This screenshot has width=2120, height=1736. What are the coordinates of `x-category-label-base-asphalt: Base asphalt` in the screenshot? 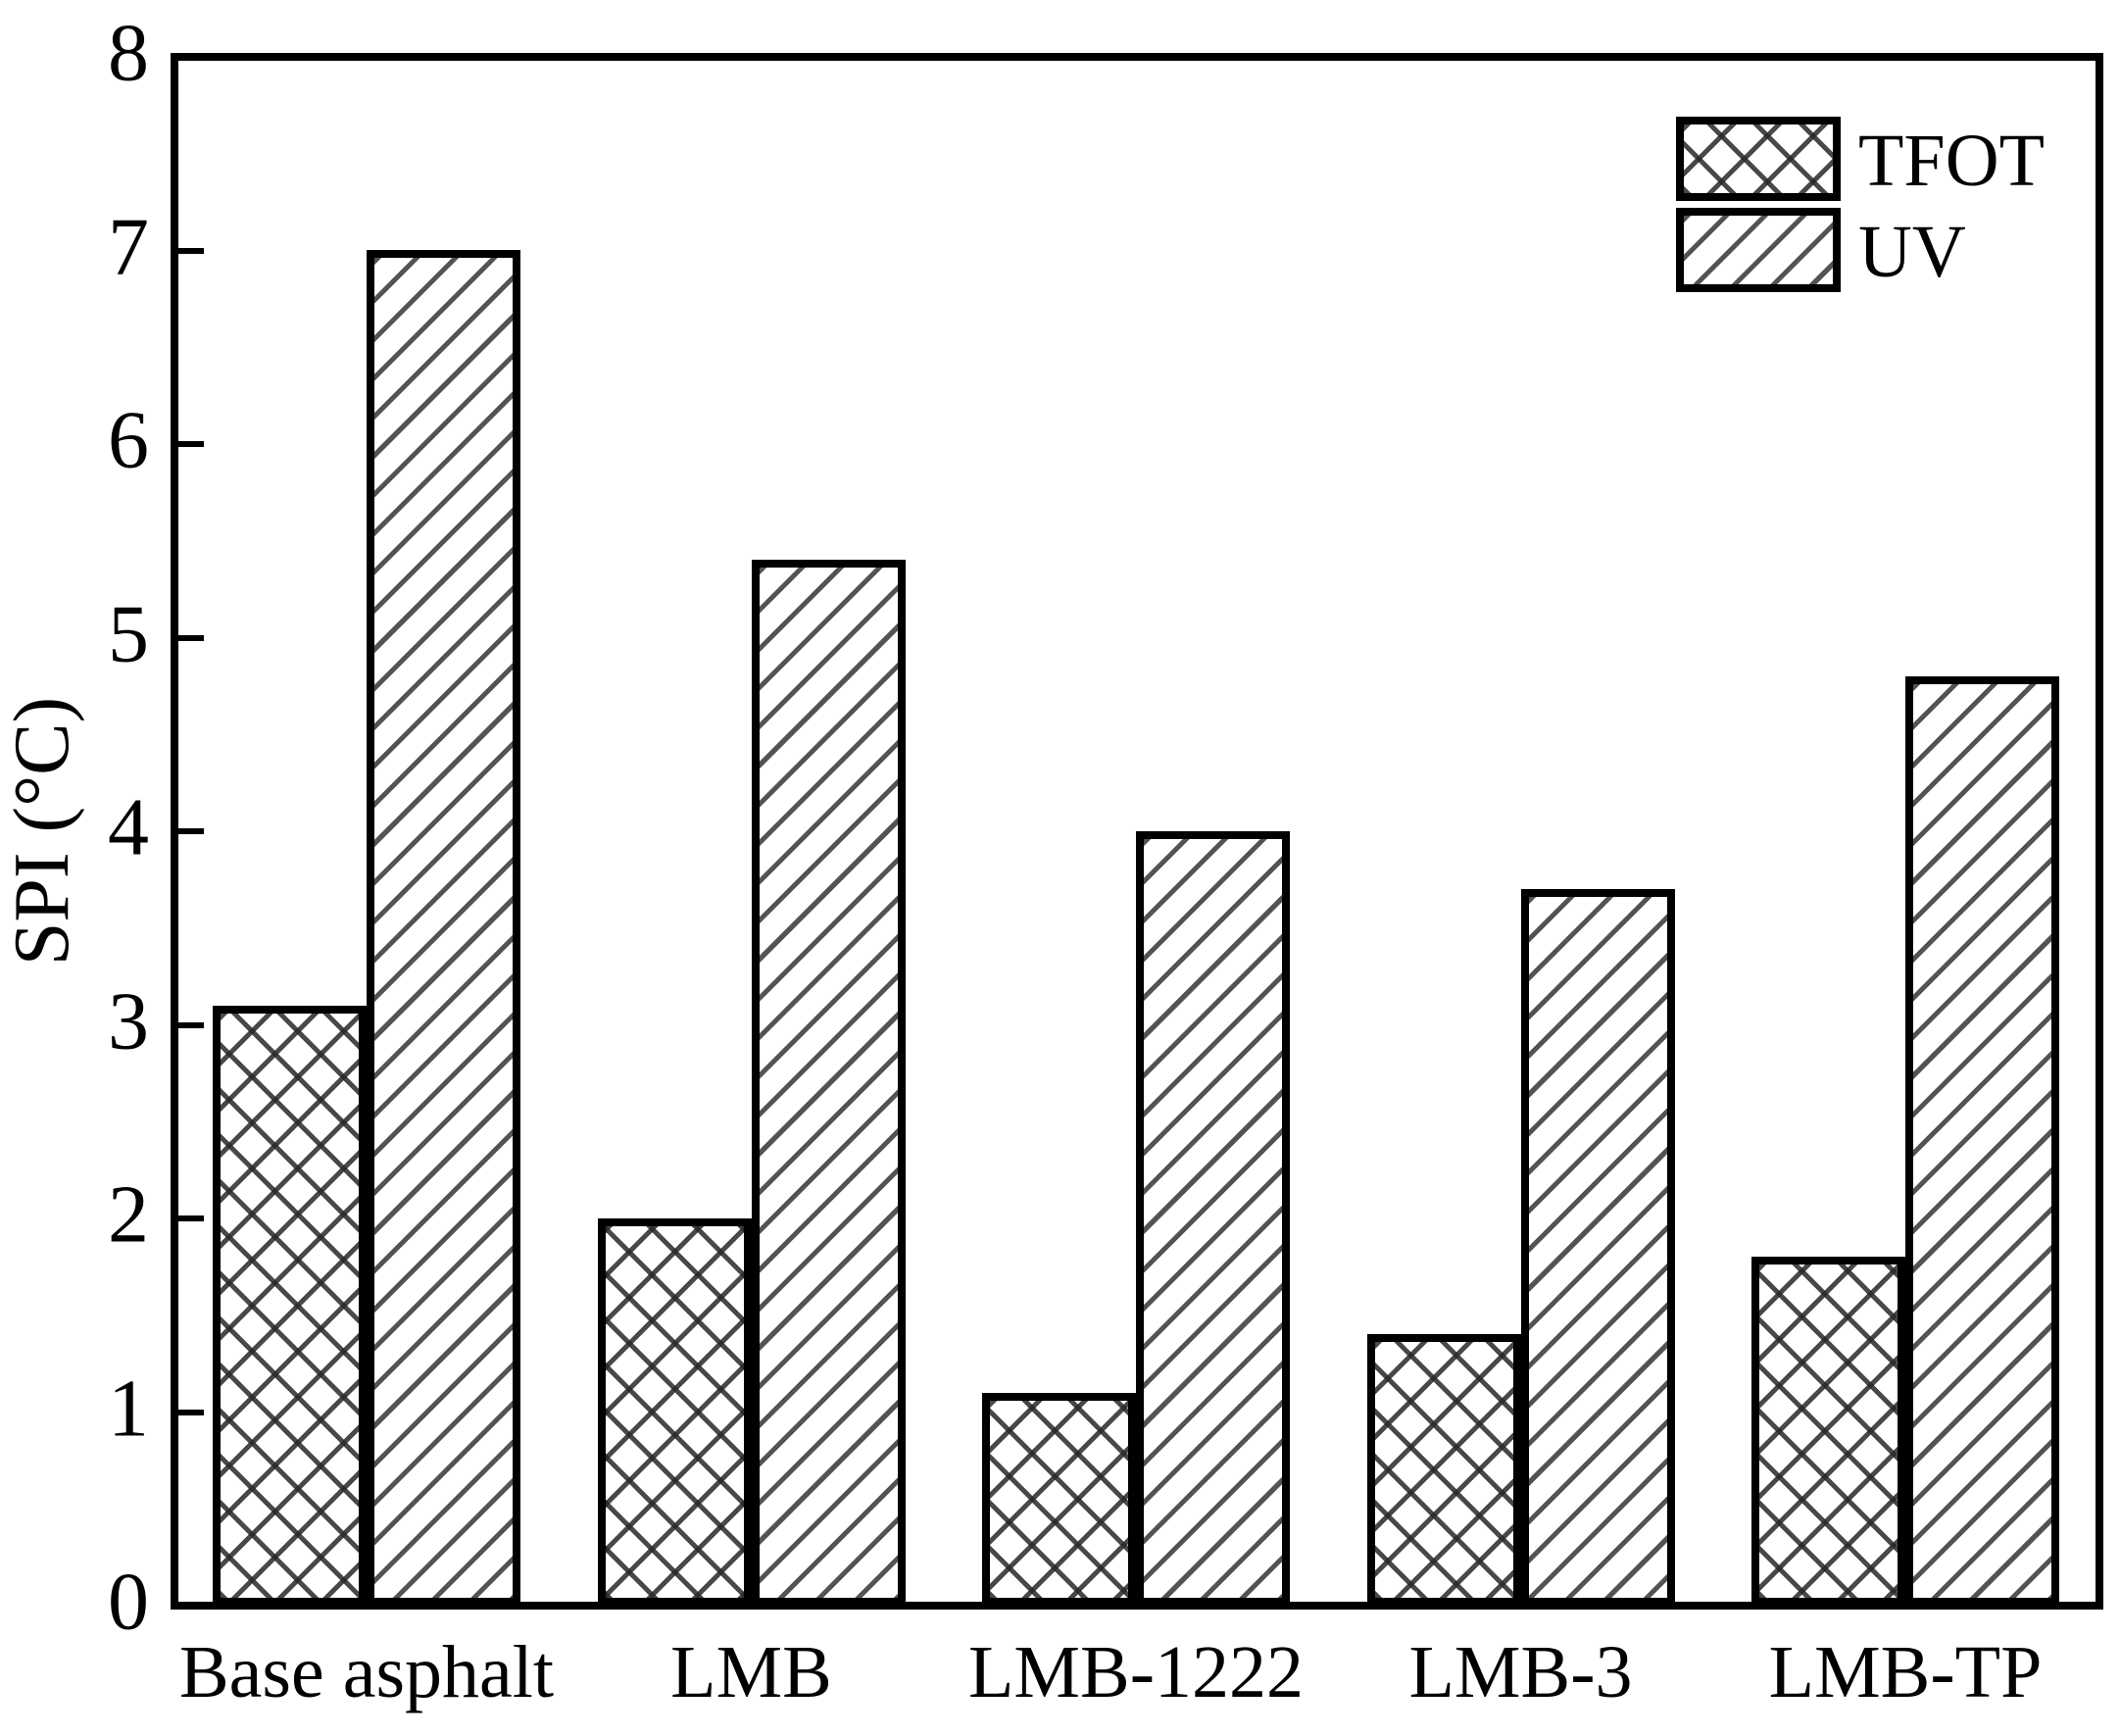 It's located at (367, 1672).